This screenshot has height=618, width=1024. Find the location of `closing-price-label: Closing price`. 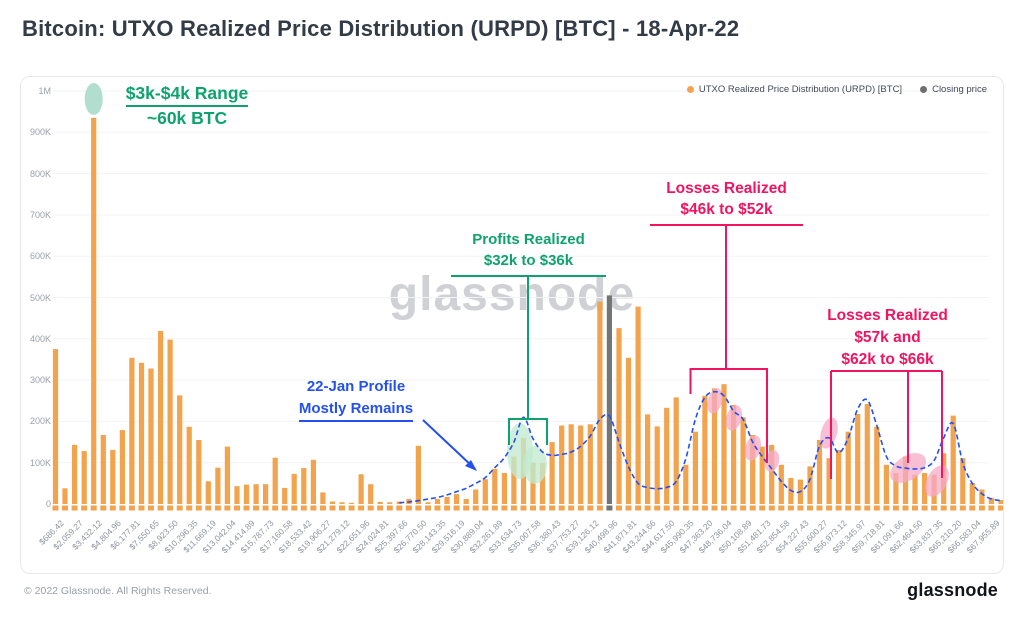

closing-price-label: Closing price is located at coordinates (959, 89).